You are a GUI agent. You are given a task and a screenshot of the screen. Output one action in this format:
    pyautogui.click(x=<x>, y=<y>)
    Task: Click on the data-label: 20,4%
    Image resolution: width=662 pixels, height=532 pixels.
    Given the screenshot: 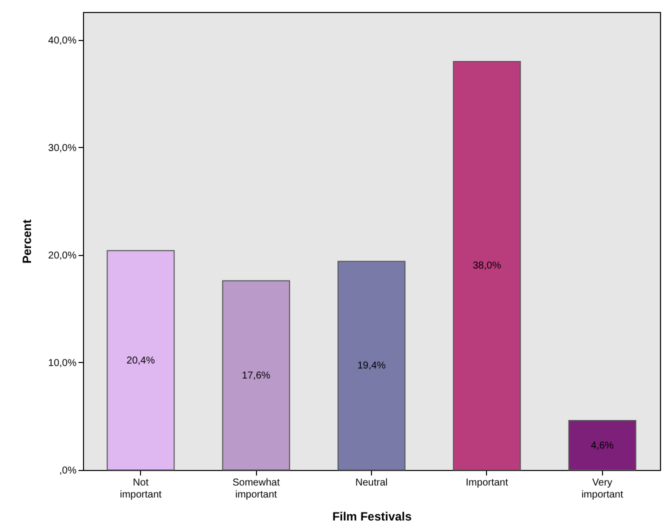 What is the action you would take?
    pyautogui.click(x=140, y=360)
    